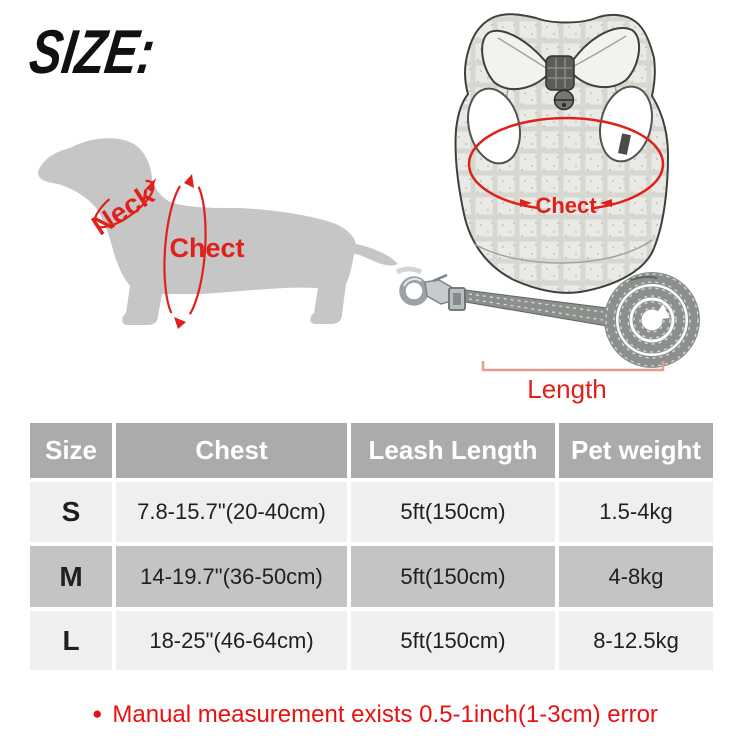 The image size is (750, 750). Describe the element at coordinates (494, 126) in the screenshot. I see `left-armhole` at that location.